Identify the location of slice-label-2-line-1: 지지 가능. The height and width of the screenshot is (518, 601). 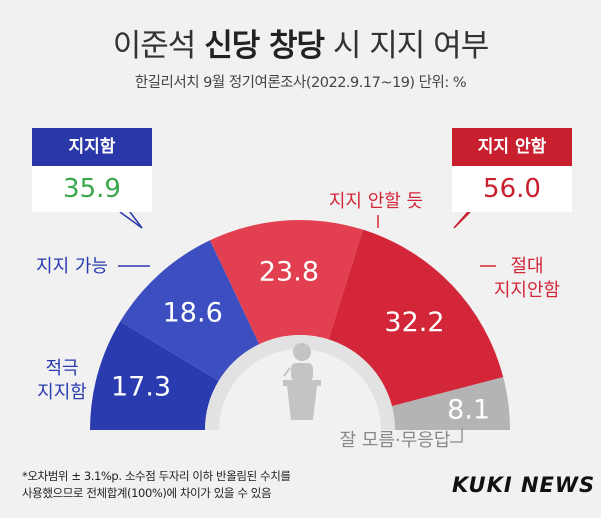
(72, 266).